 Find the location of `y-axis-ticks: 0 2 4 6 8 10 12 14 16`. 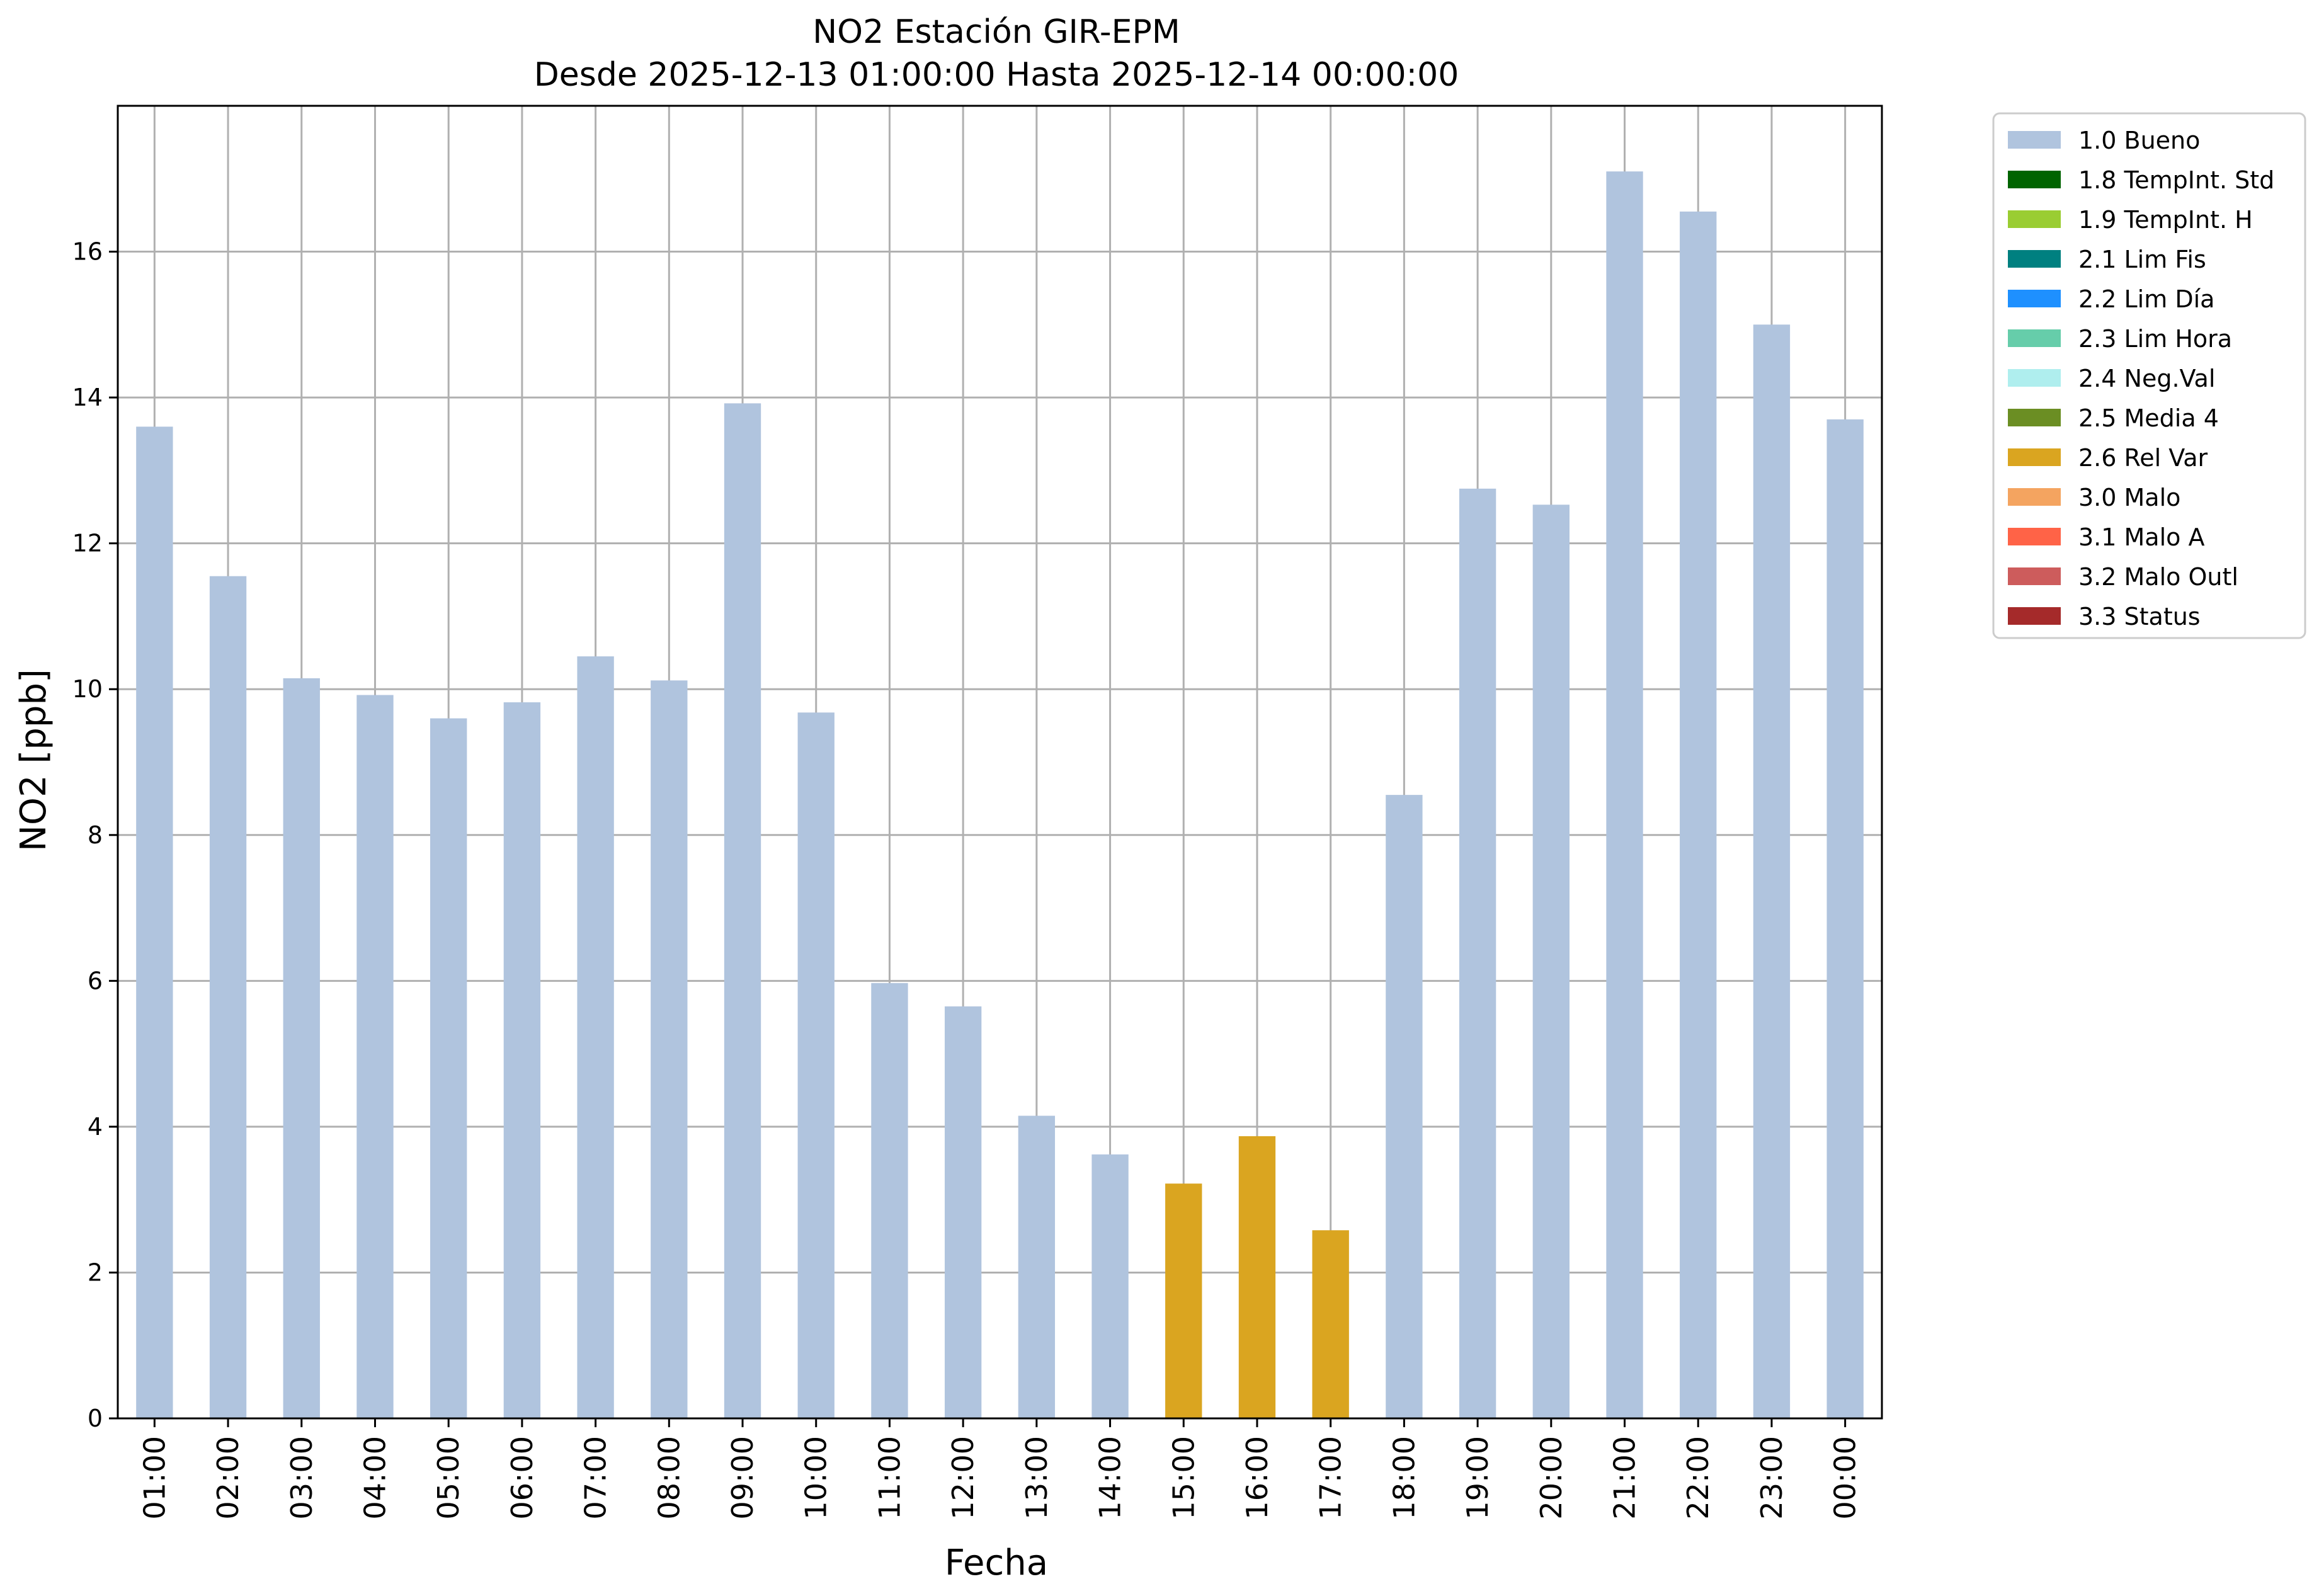

y-axis-ticks: 0 2 4 6 8 10 12 14 16 is located at coordinates (95, 835).